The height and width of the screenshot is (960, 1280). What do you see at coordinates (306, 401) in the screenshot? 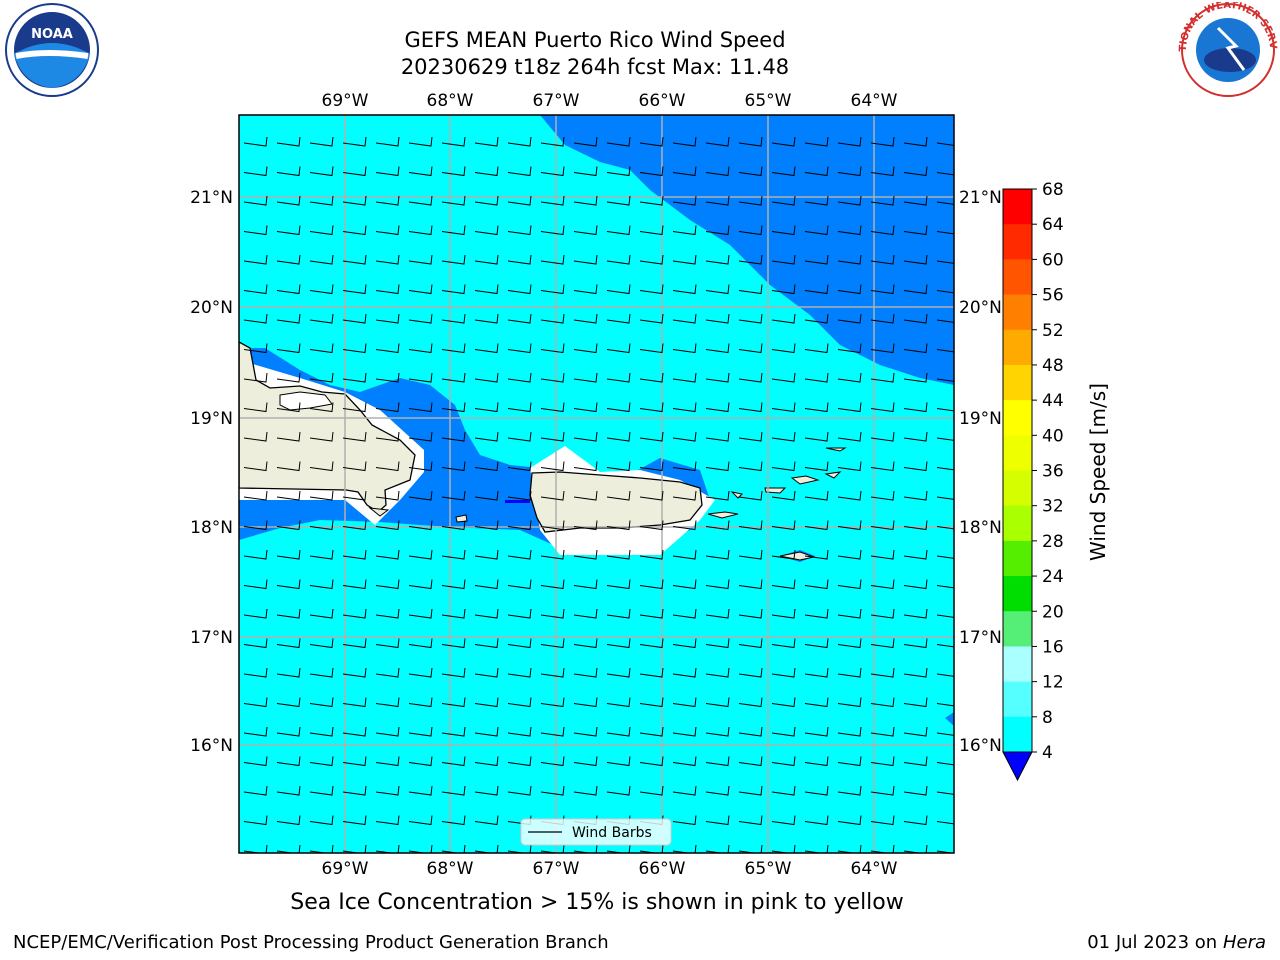
I see `land-north-coast-bay` at bounding box center [306, 401].